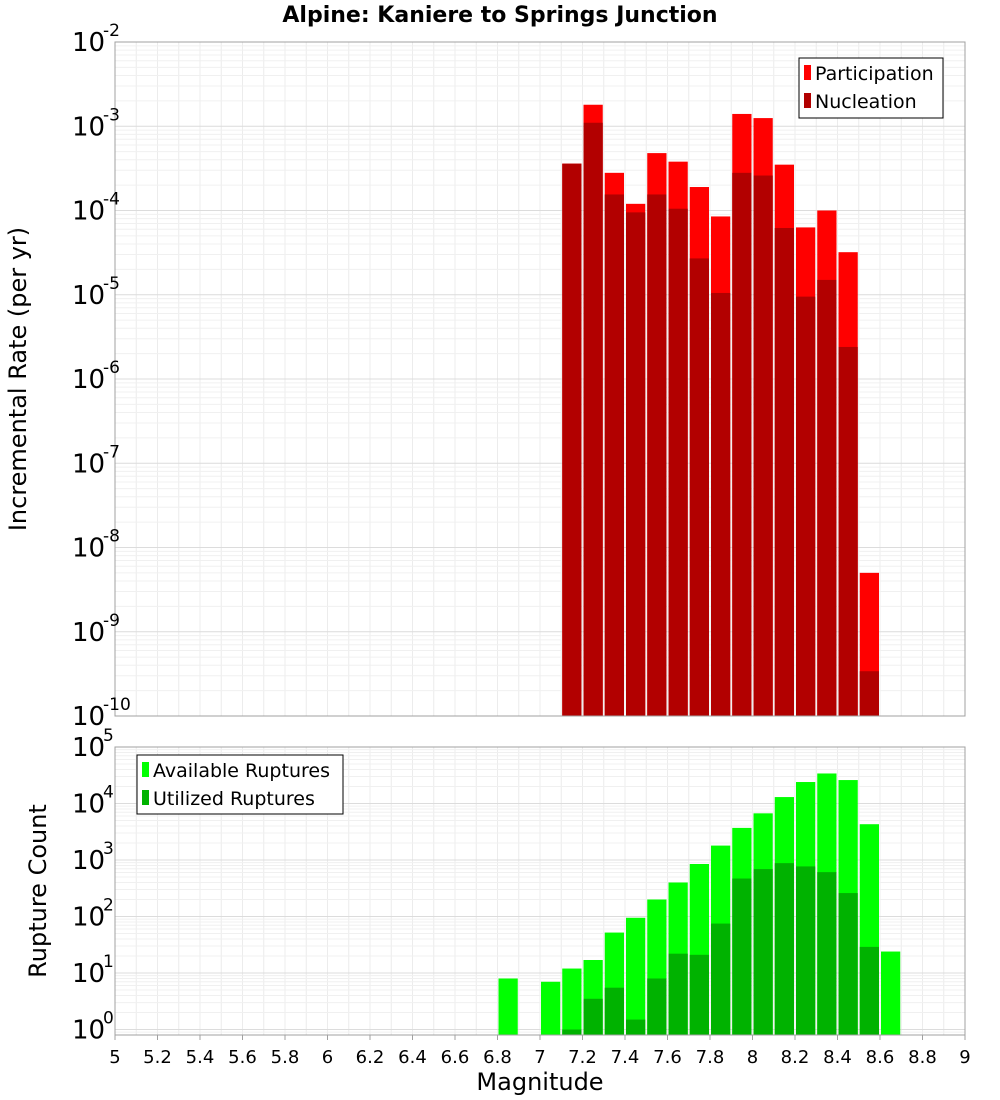 The height and width of the screenshot is (1100, 1000). I want to click on y-tick-label-1e-9: 10, so click(88, 633).